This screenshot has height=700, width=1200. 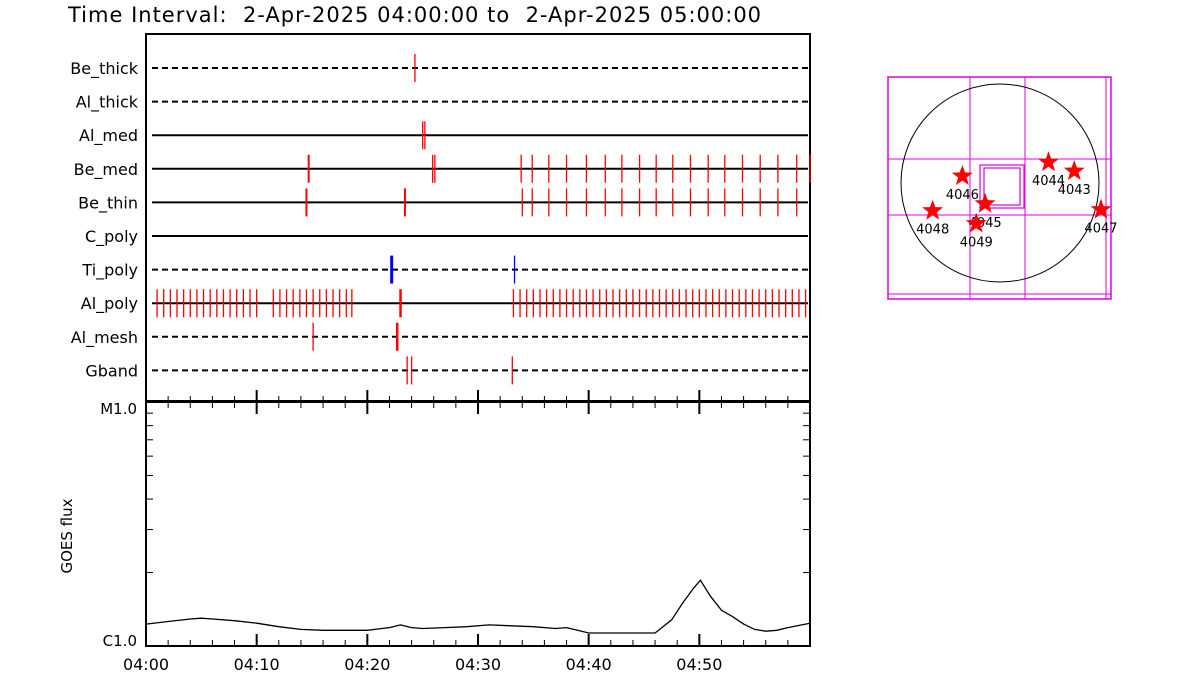 I want to click on map-fov-box, so click(x=1002, y=186).